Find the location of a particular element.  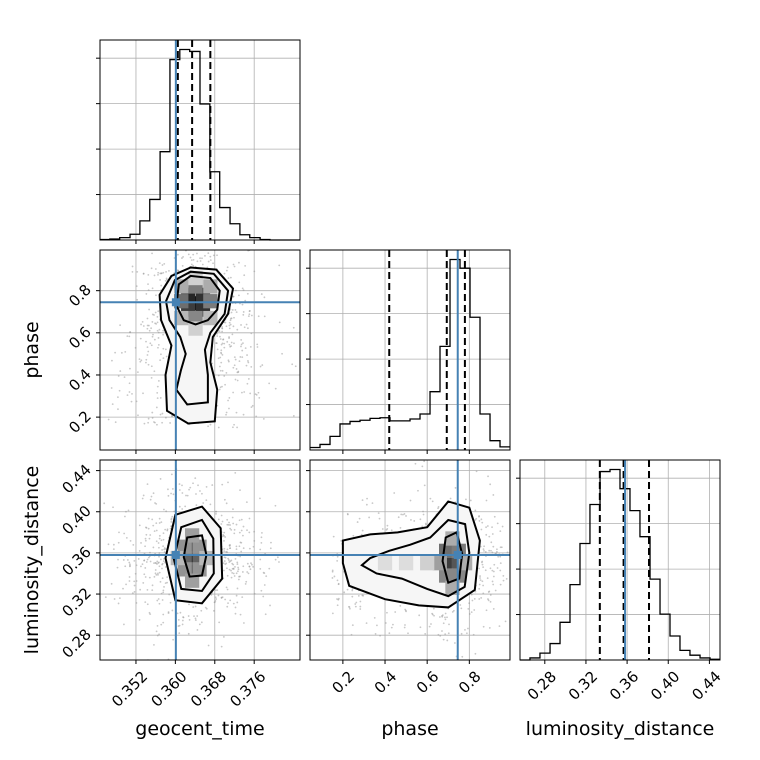

truth-marker is located at coordinates (175, 302).